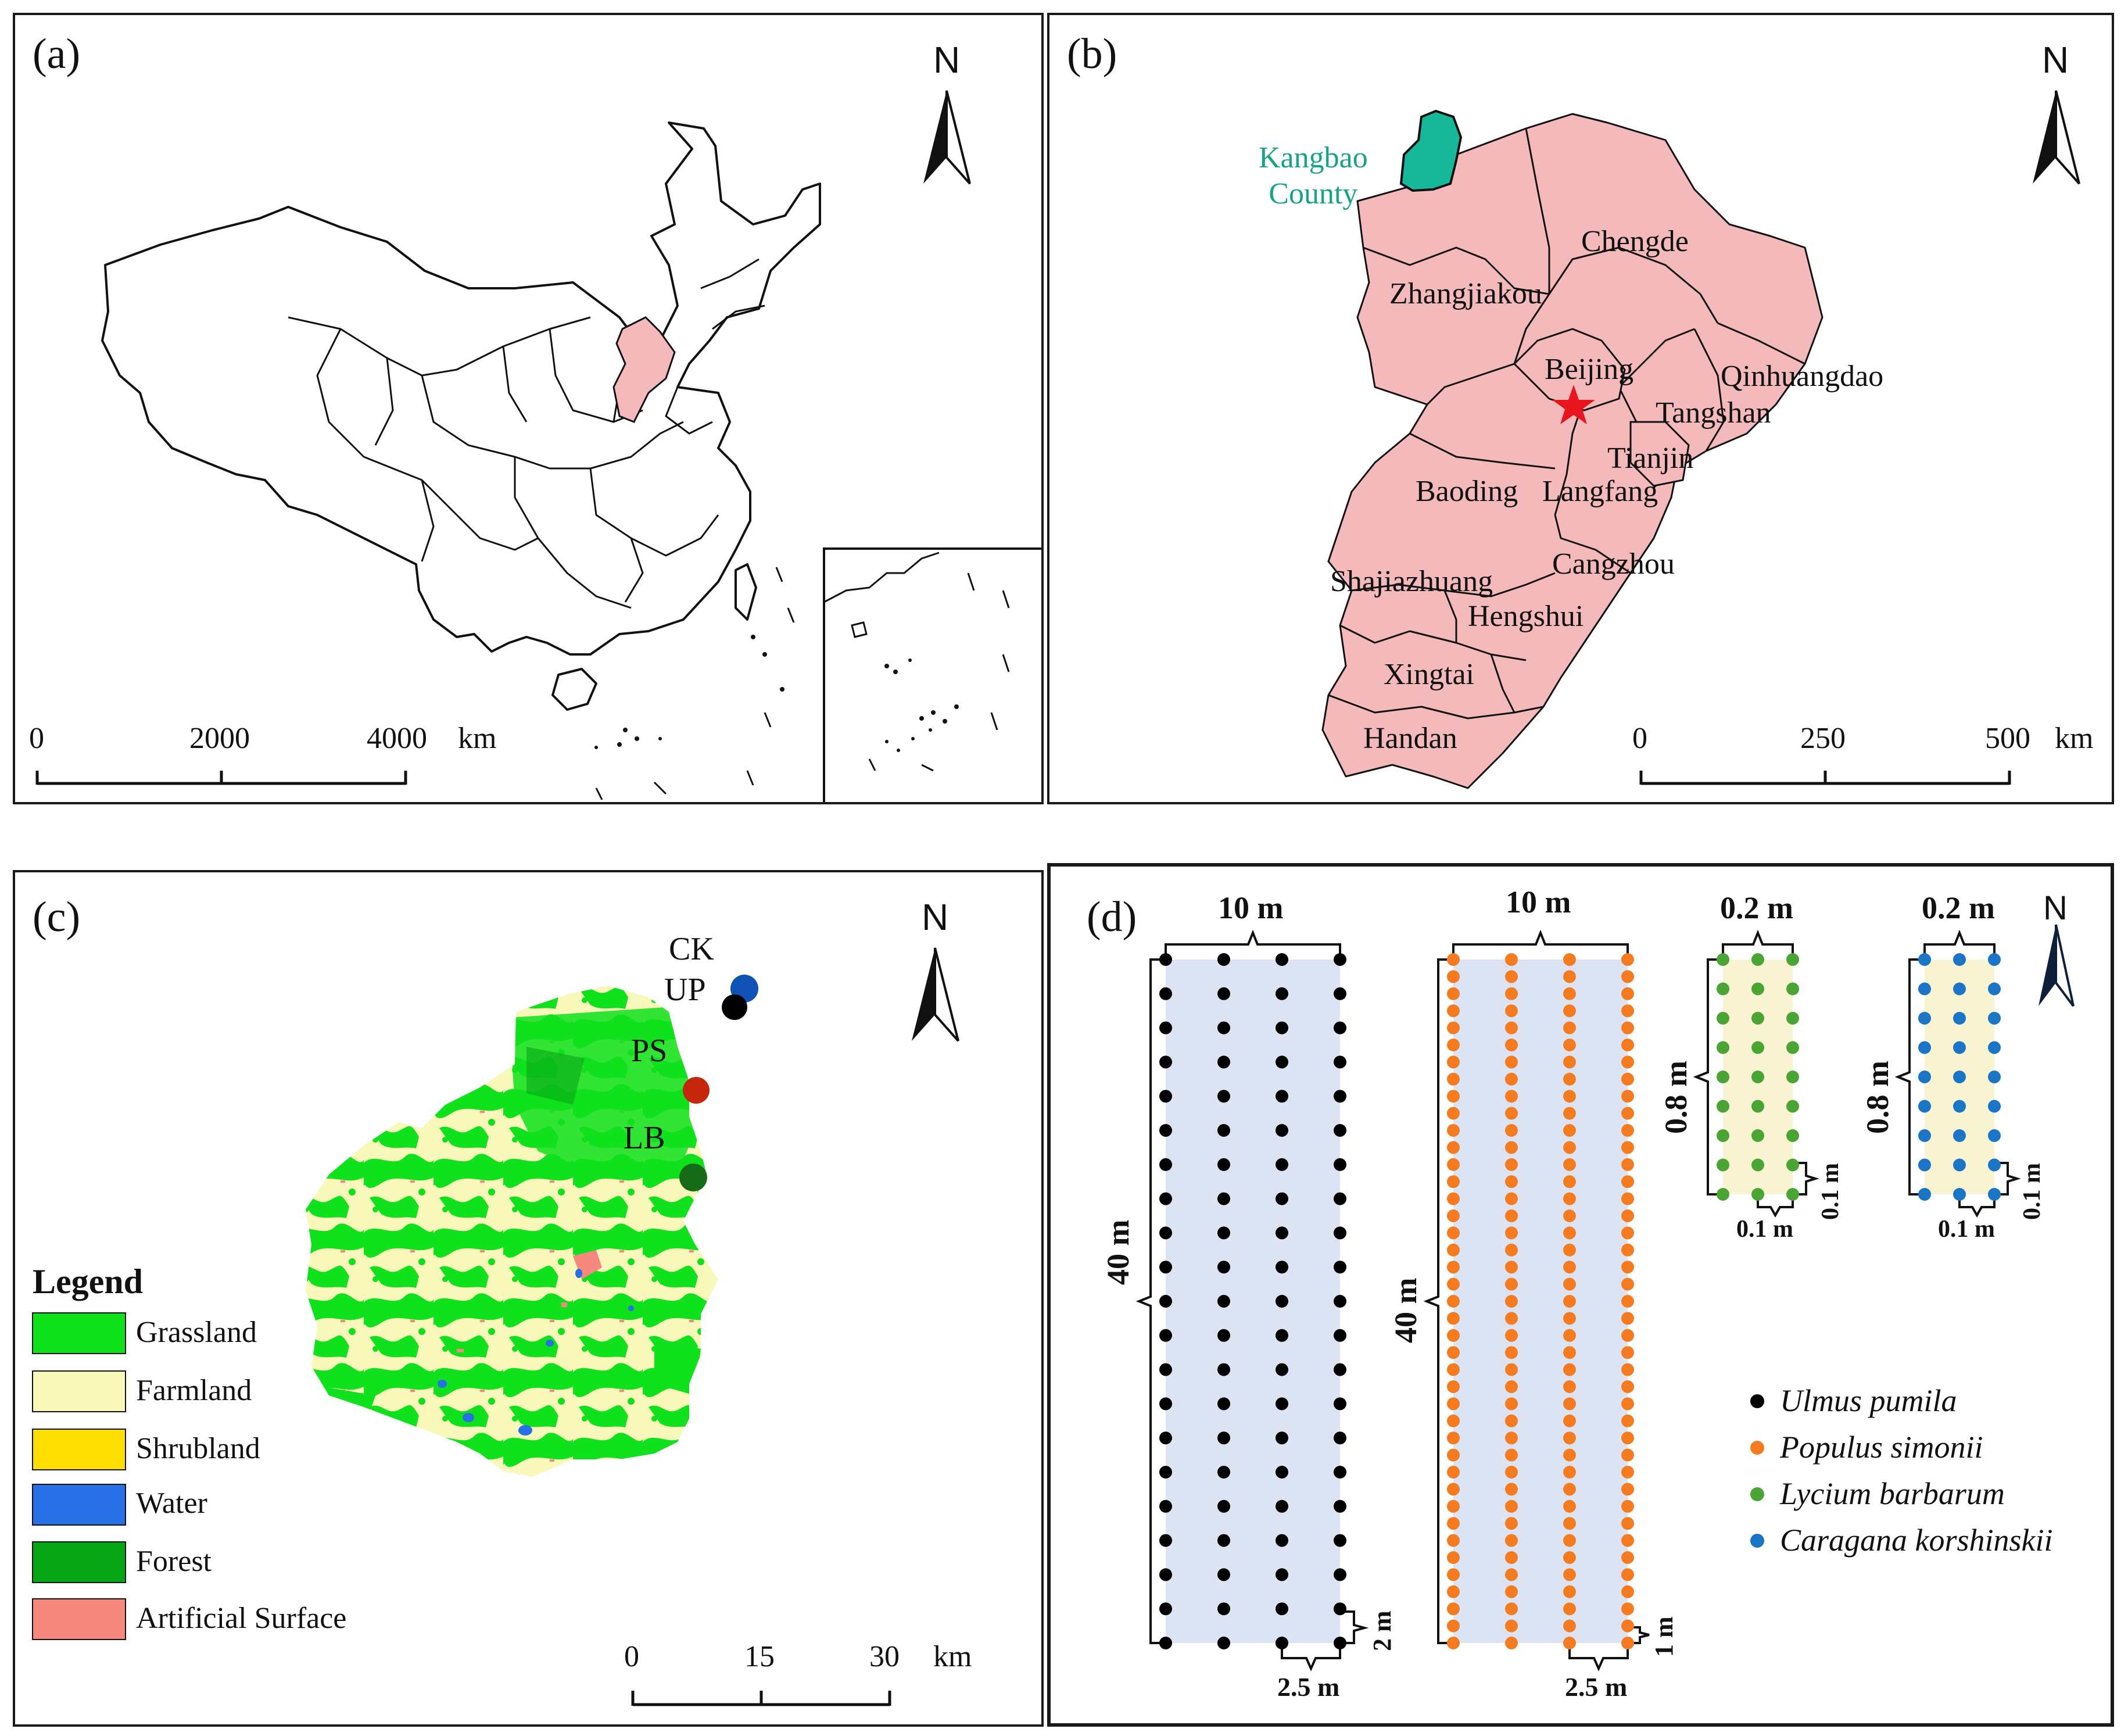 This screenshot has width=2128, height=1736. I want to click on city-label-cangzhou: Cangzhou, so click(1614, 564).